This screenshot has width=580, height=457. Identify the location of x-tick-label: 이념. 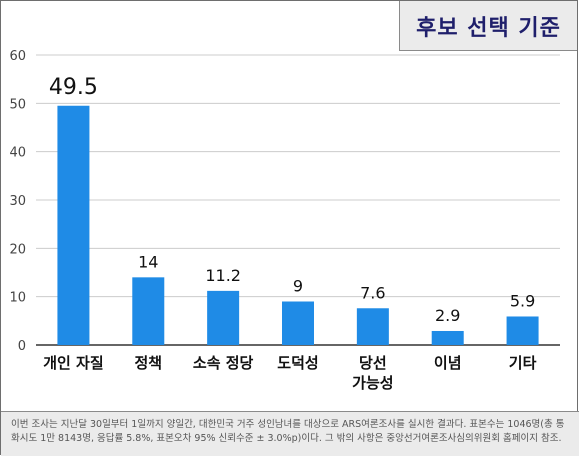
(448, 363).